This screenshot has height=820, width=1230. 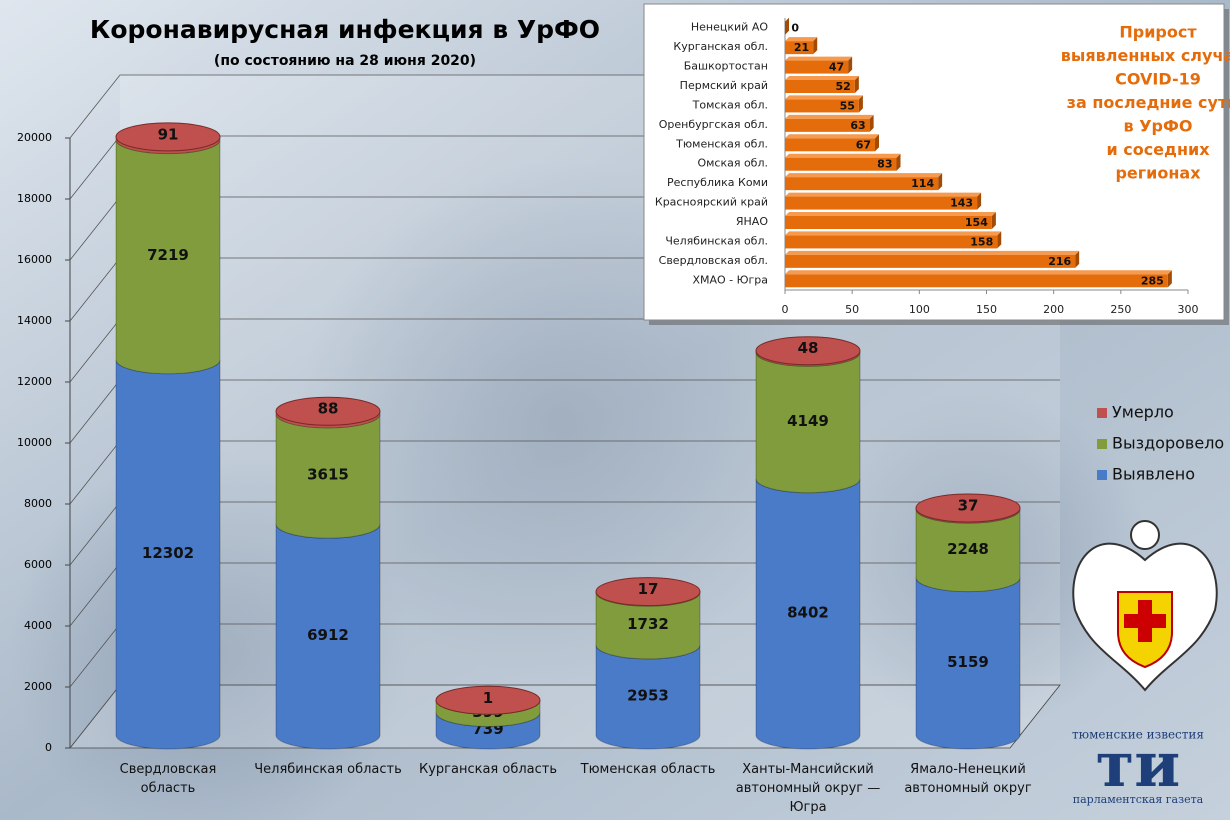 What do you see at coordinates (729, 27) in the screenshot?
I see `y-tick-label: Ненецкий АО` at bounding box center [729, 27].